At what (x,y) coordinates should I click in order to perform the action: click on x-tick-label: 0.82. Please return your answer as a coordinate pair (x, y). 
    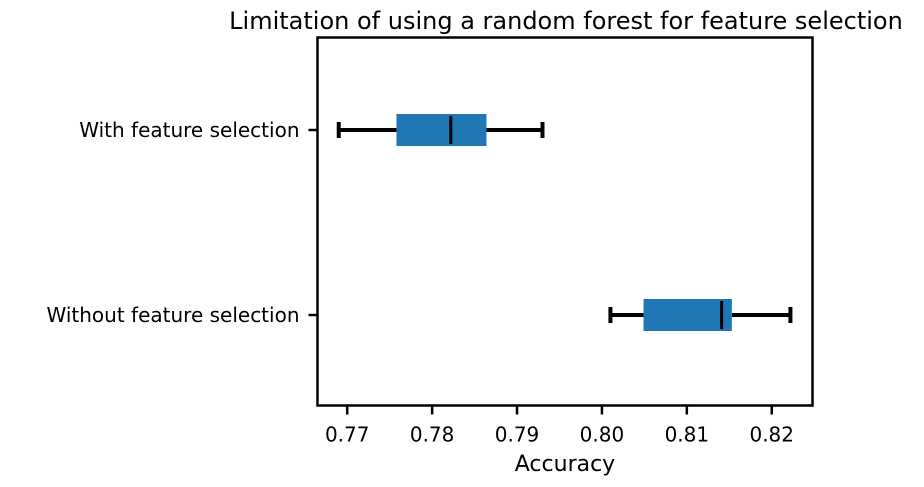
    Looking at the image, I should click on (771, 435).